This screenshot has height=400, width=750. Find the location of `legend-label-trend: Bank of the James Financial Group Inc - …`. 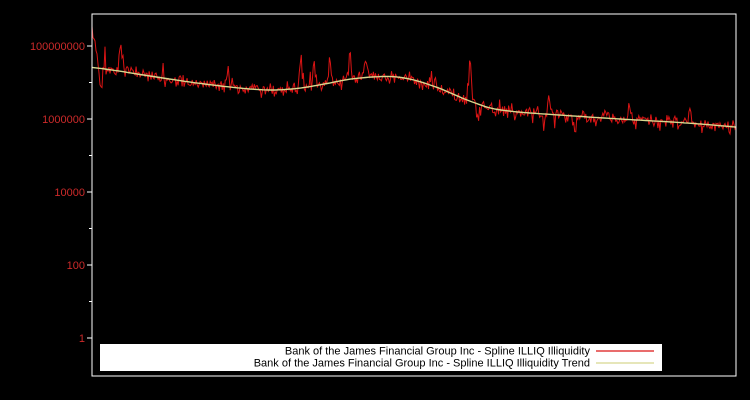

legend-label-trend: Bank of the James Financial Group Inc - … is located at coordinates (422, 364).